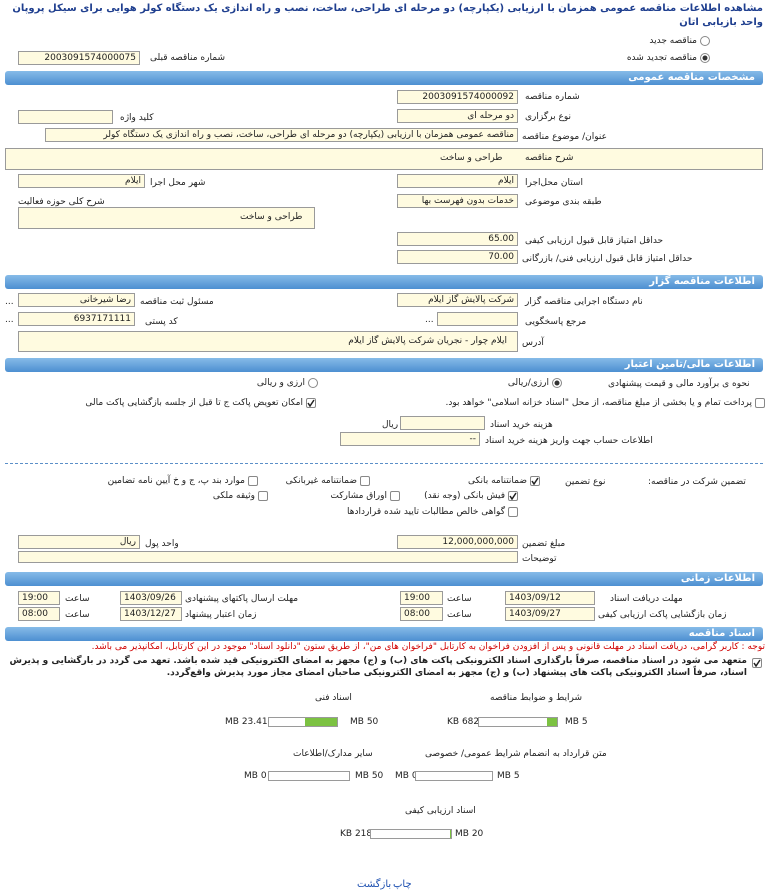 This screenshot has width=768, height=893. What do you see at coordinates (421, 598) in the screenshot?
I see `field-value: 19:00` at bounding box center [421, 598].